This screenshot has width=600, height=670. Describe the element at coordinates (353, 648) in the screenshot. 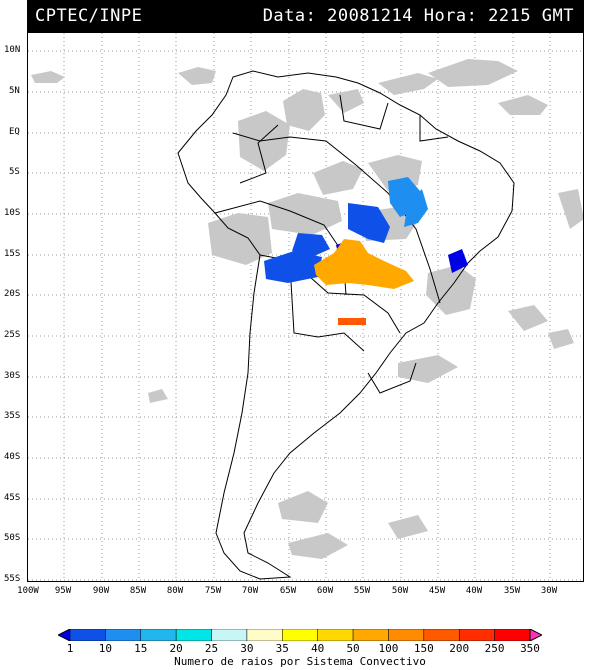

I see `colorbar-label: 50` at that location.